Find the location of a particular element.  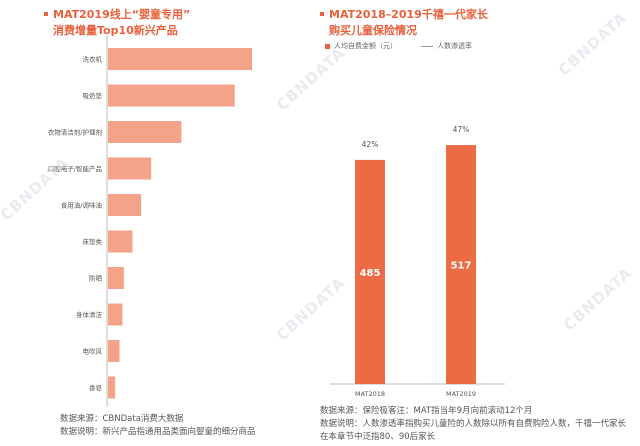

category-label: 口腔电子/智能产品 is located at coordinates (75, 168).